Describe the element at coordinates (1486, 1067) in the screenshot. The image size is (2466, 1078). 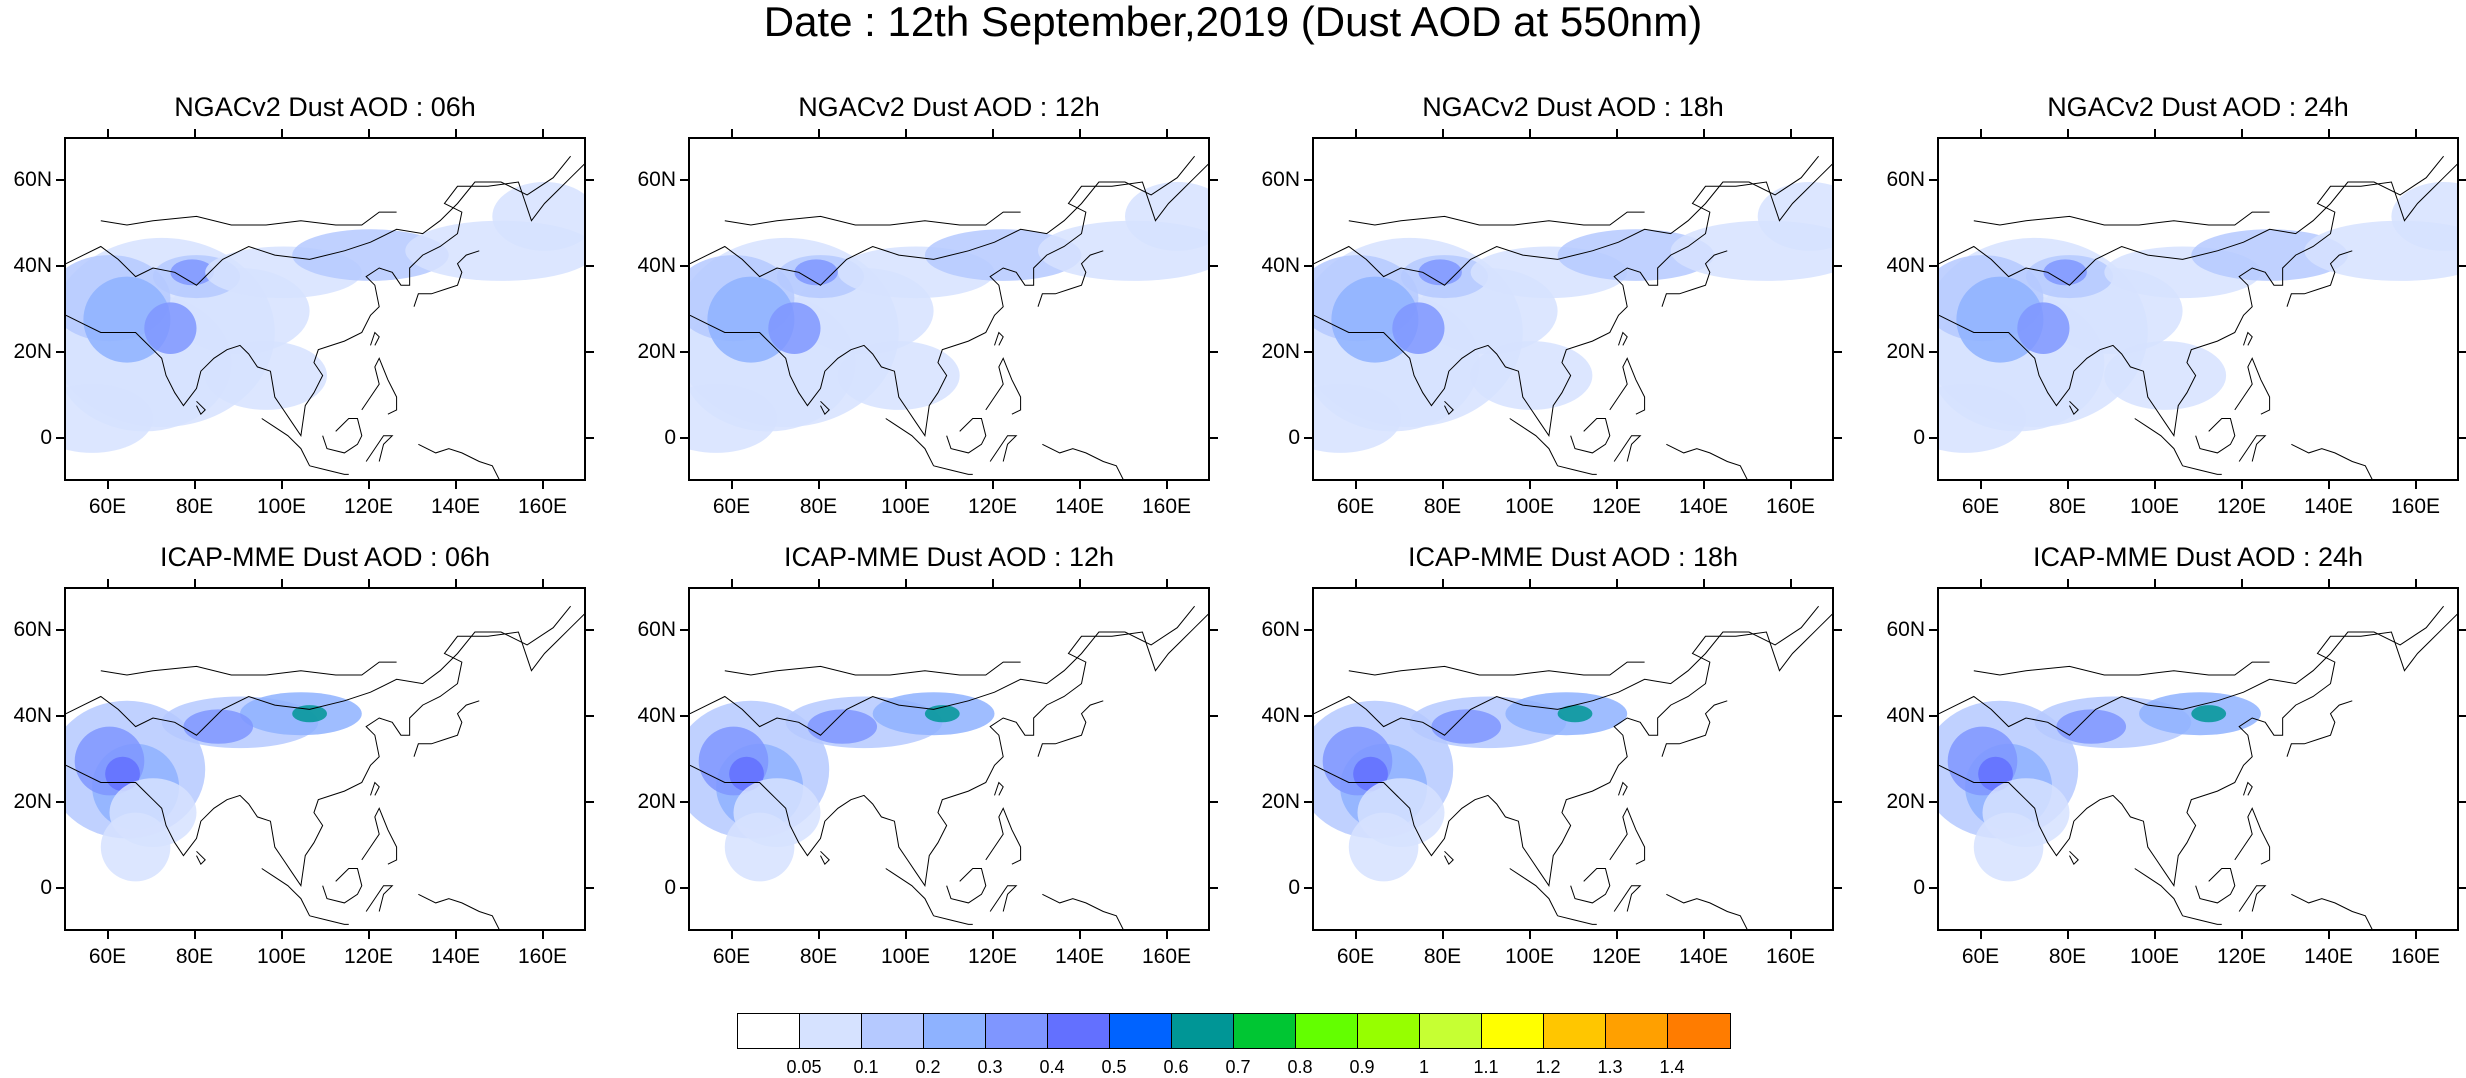
I see `colorbar-label: 1.1` at that location.